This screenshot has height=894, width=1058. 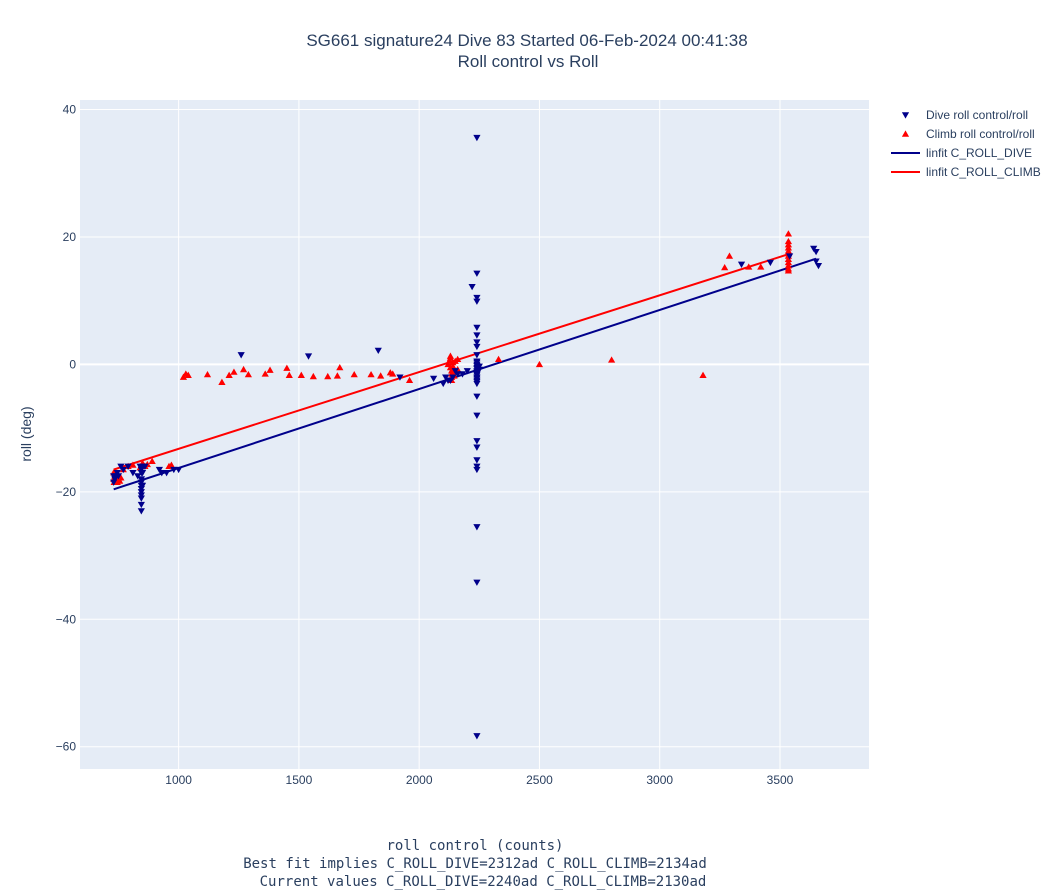 I want to click on legend-label: Climb roll control/roll, so click(x=980, y=134).